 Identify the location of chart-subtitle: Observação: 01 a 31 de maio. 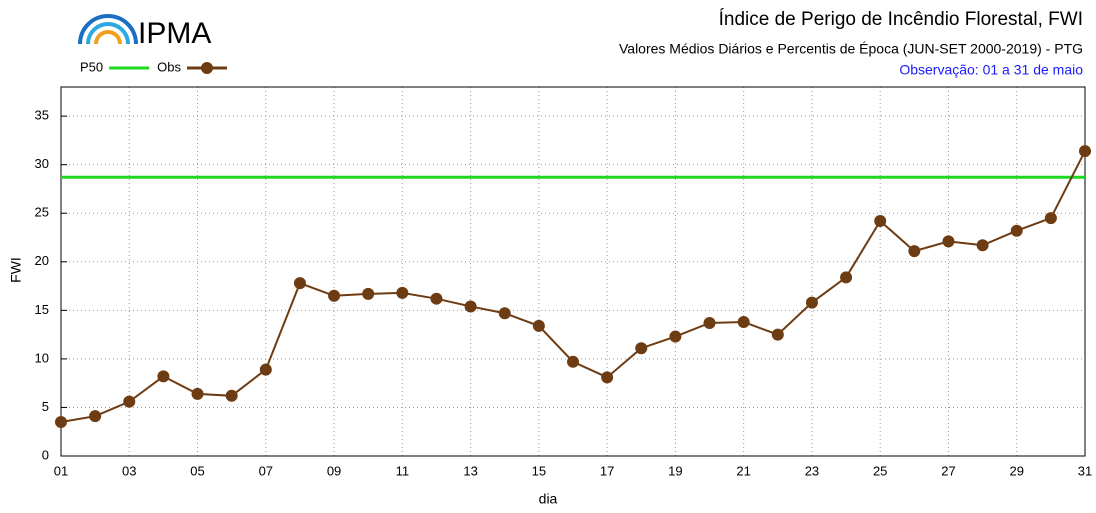
(991, 70).